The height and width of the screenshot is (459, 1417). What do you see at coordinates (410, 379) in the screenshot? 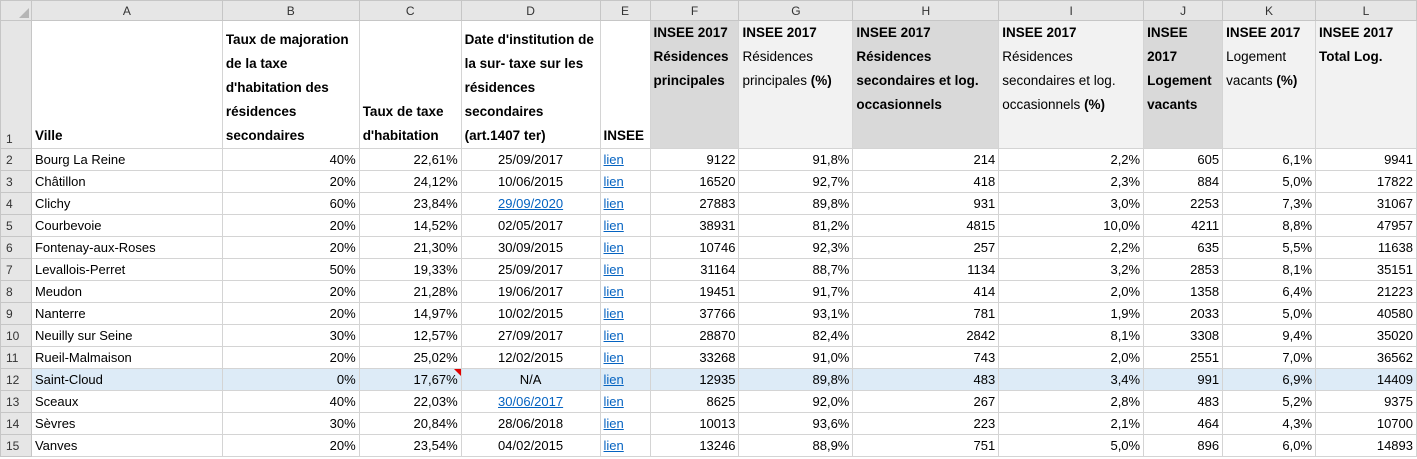
I see `cell-taux: 17,67%` at bounding box center [410, 379].